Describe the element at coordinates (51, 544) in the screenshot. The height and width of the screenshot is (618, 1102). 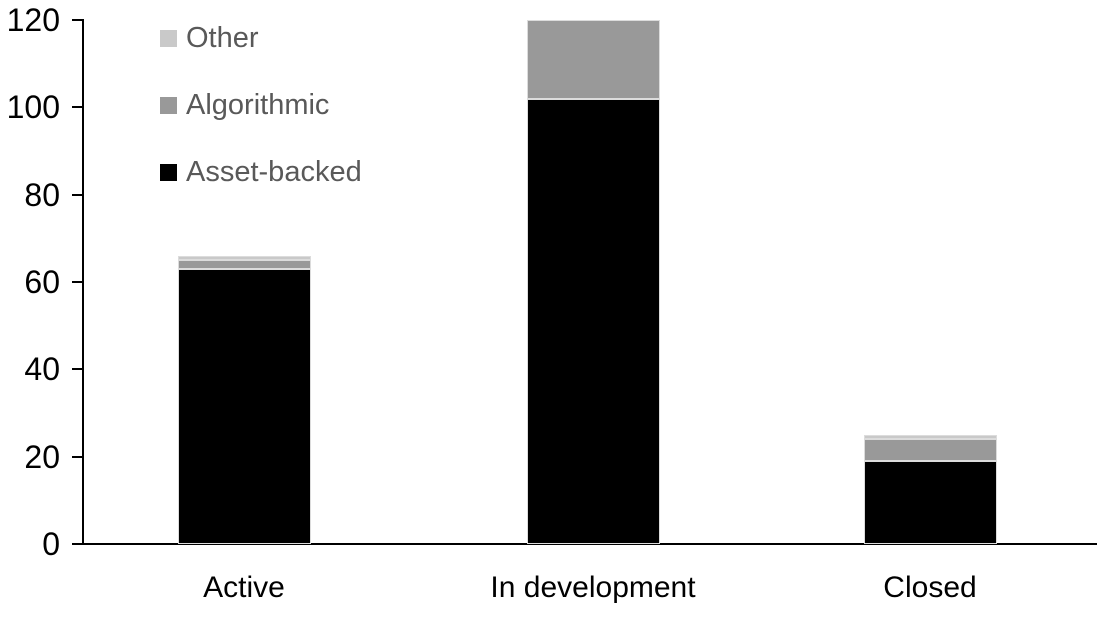
I see `y-tick-label: 0` at that location.